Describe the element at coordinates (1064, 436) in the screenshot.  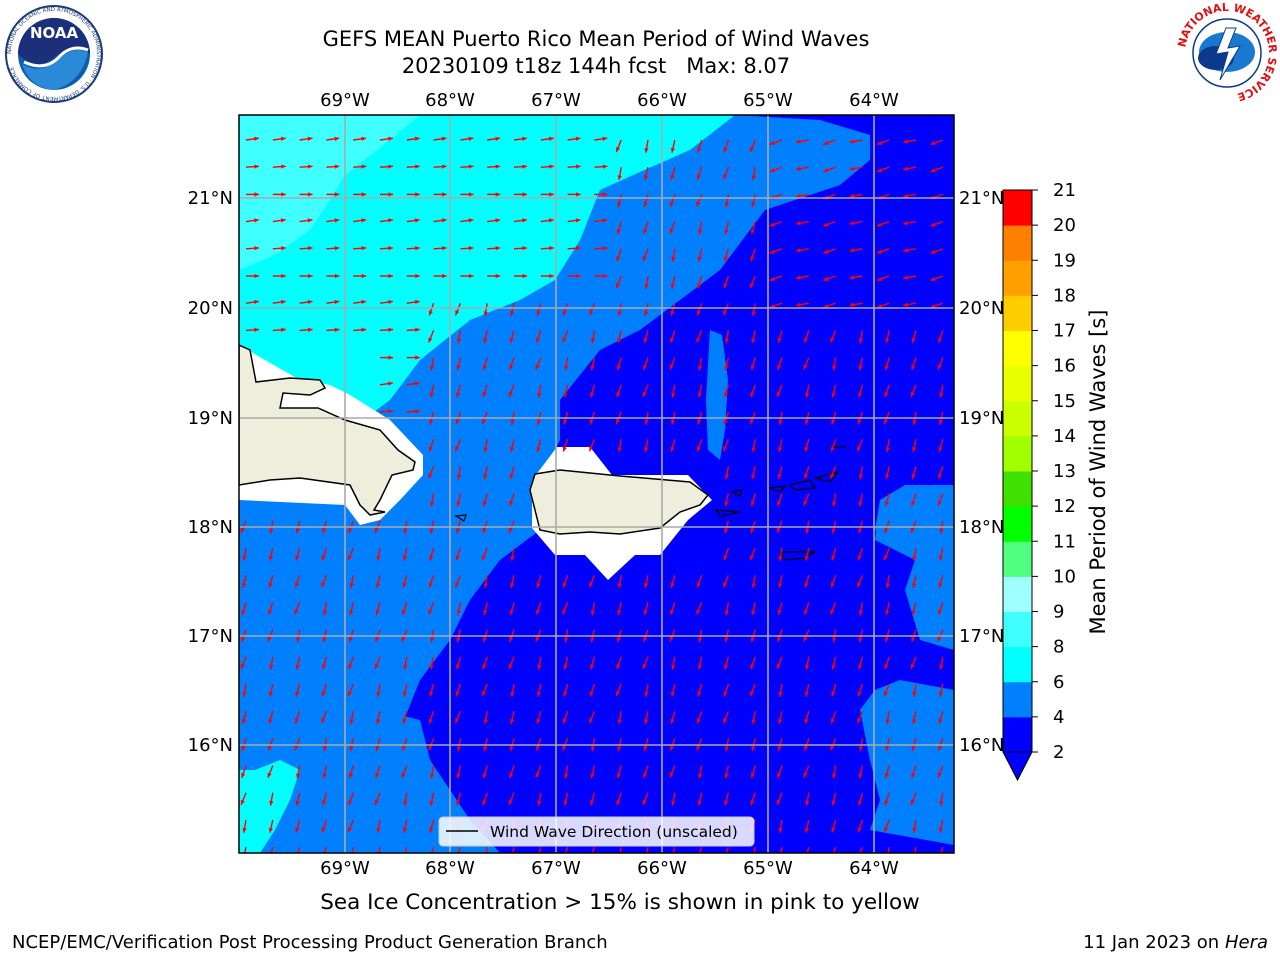
I see `colorbar-tick-label: 14` at that location.